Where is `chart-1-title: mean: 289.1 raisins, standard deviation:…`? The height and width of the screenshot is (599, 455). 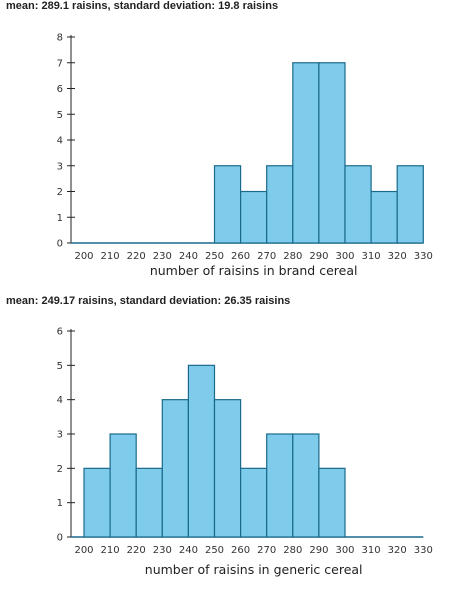
chart-1-title: mean: 289.1 raisins, standard deviation:… is located at coordinates (142, 6).